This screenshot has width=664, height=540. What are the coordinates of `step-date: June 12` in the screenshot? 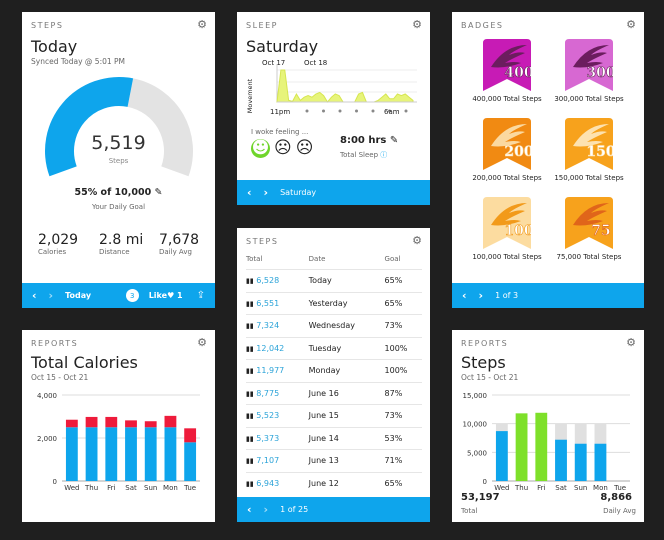 It's located at (346, 483).